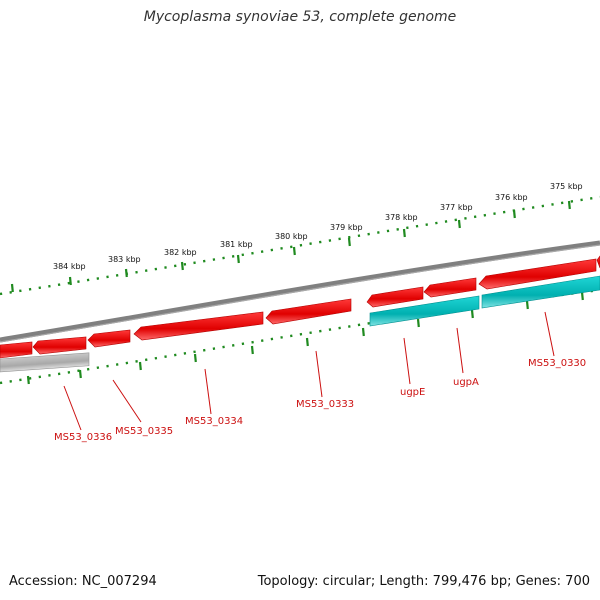  I want to click on tick-label-384: 384 kbp, so click(69, 266).